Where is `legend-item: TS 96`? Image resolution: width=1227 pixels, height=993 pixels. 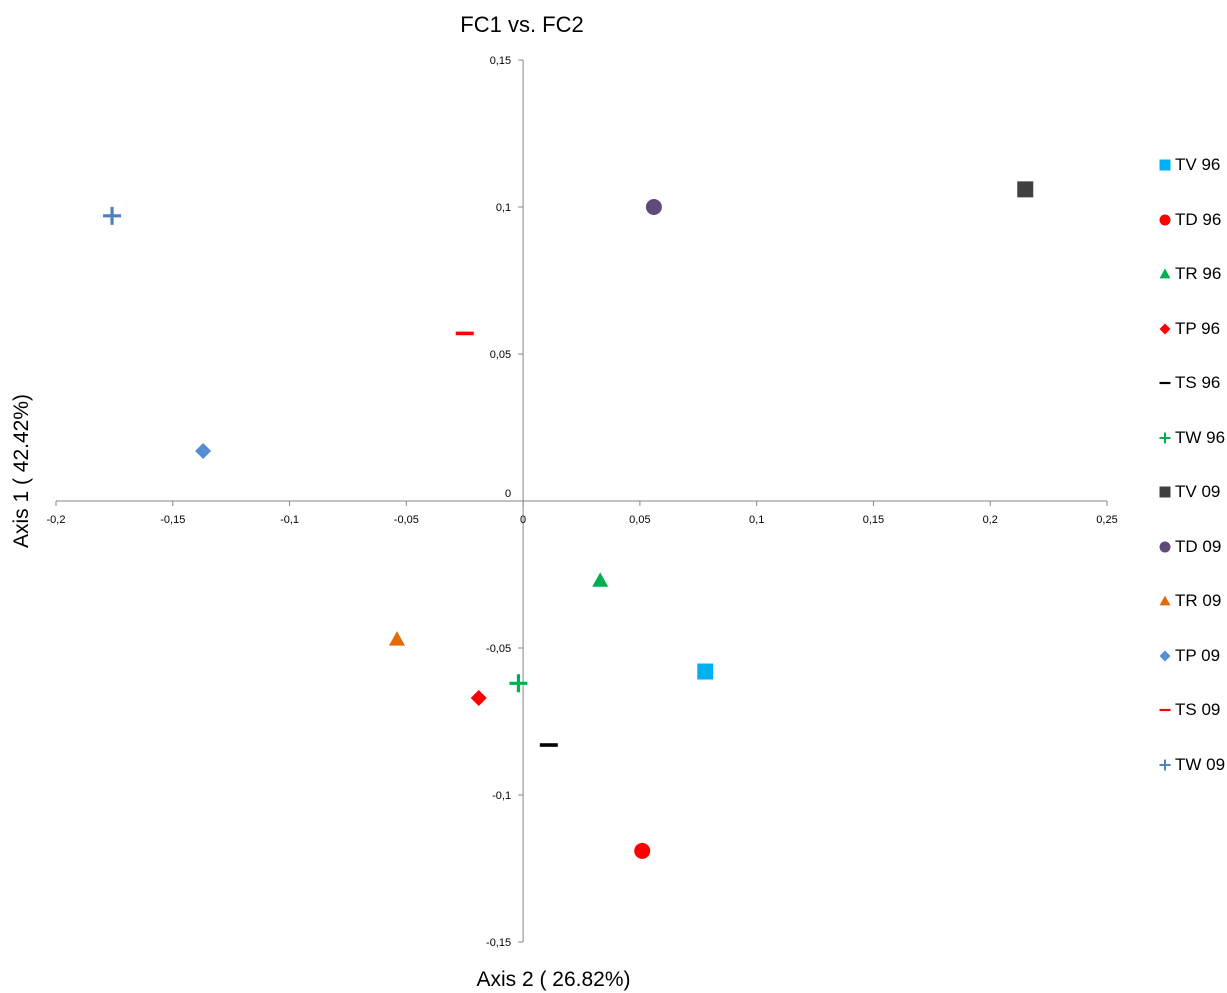
legend-item: TS 96 is located at coordinates (1192, 383).